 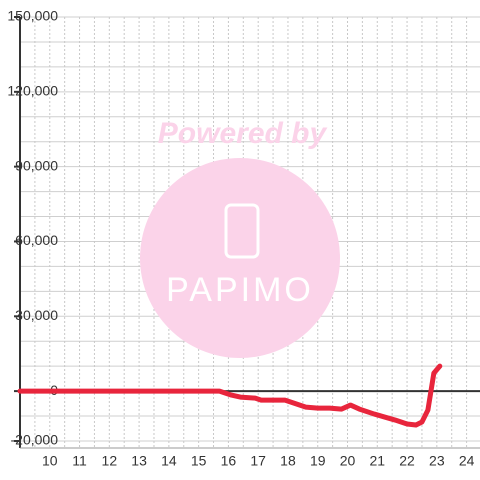 What do you see at coordinates (230, 395) in the screenshot?
I see `data-line` at bounding box center [230, 395].